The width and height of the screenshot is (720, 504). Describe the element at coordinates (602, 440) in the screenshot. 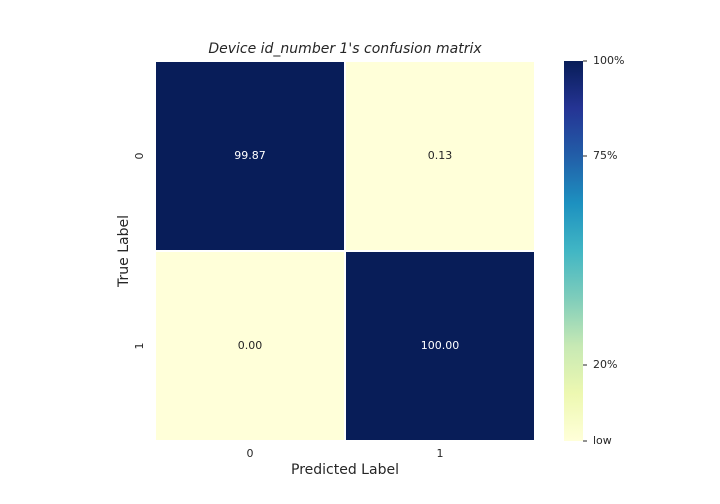

I see `colorbar-tick-label: low` at that location.